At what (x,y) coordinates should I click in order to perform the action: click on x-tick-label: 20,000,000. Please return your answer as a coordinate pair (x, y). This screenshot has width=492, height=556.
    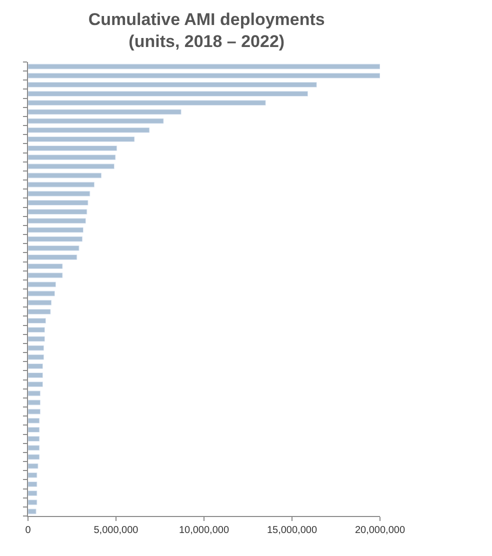
    Looking at the image, I should click on (380, 530).